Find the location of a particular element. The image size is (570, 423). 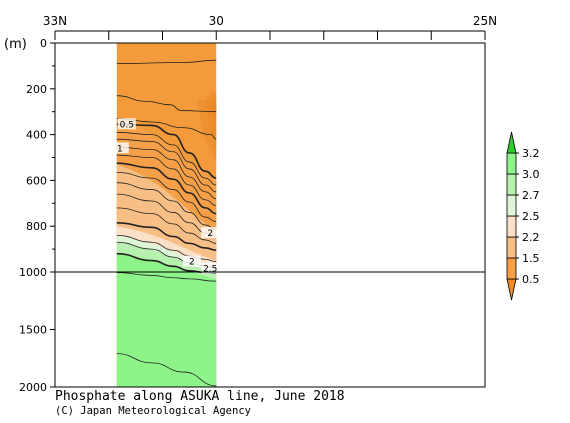

colorbar: 3.2 3.0 2.7 2.5 2.2 1.5 0.5 is located at coordinates (523, 216).